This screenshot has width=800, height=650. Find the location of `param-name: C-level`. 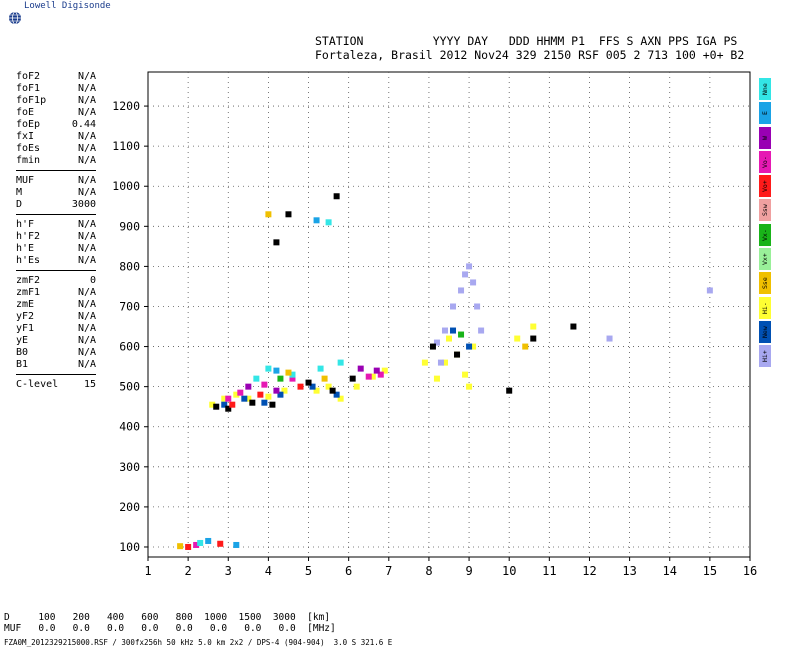

param-name: C-level is located at coordinates (37, 384).